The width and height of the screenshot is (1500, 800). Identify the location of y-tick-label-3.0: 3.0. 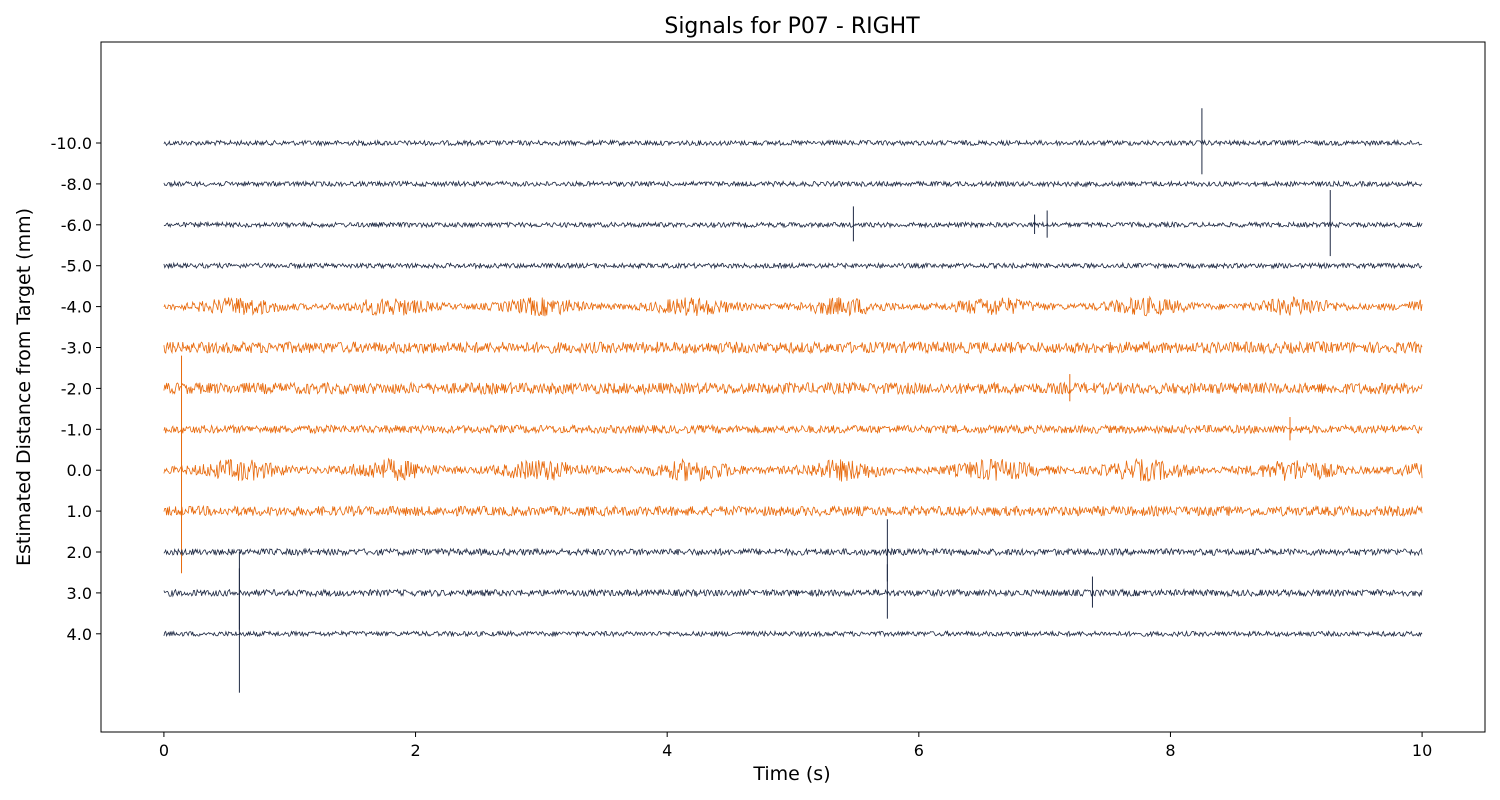
(79, 593).